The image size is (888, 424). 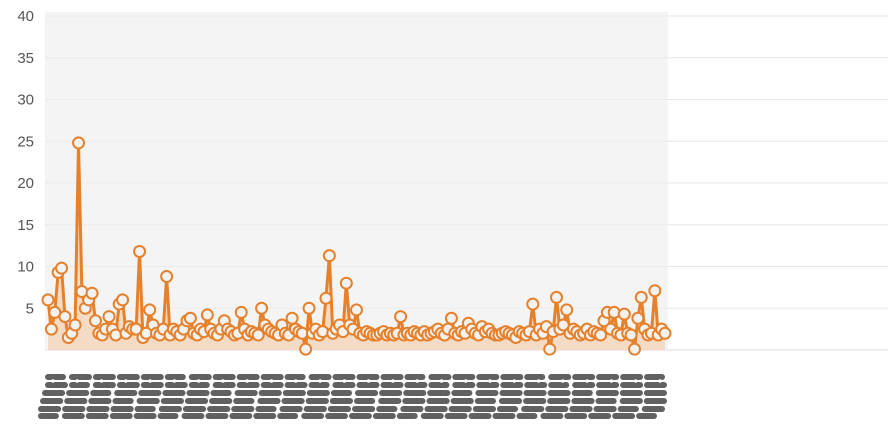 What do you see at coordinates (25, 58) in the screenshot?
I see `y-tick-label: 35` at bounding box center [25, 58].